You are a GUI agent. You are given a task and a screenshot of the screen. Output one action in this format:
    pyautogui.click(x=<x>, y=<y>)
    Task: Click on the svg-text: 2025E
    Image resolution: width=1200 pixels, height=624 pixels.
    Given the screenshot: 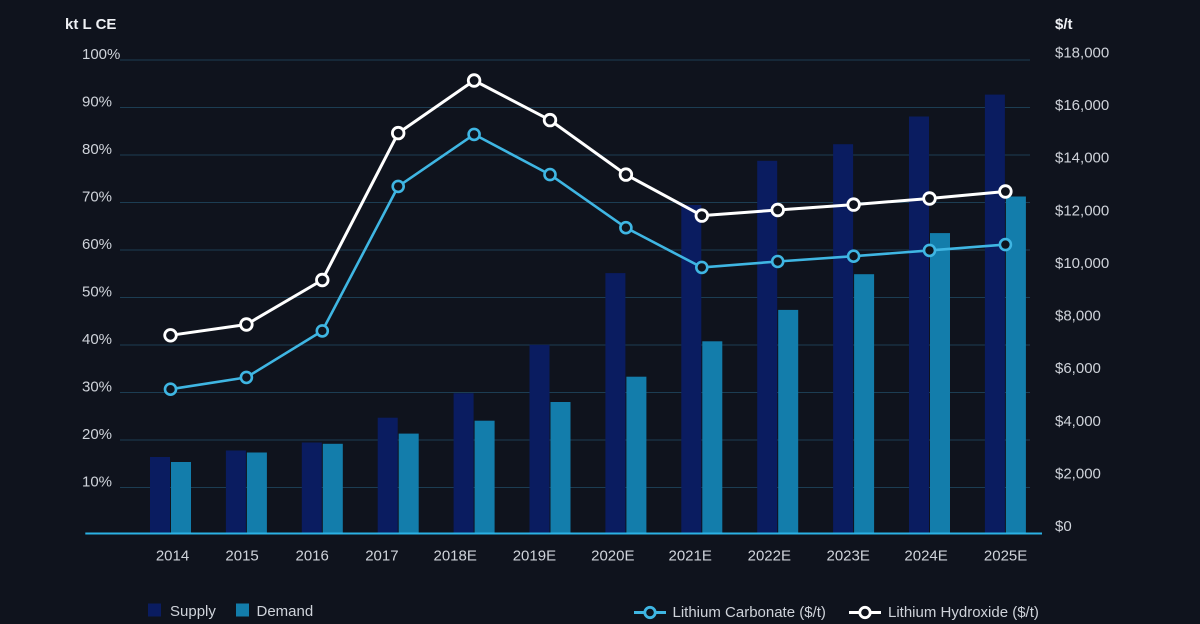 What is the action you would take?
    pyautogui.click(x=1005, y=556)
    